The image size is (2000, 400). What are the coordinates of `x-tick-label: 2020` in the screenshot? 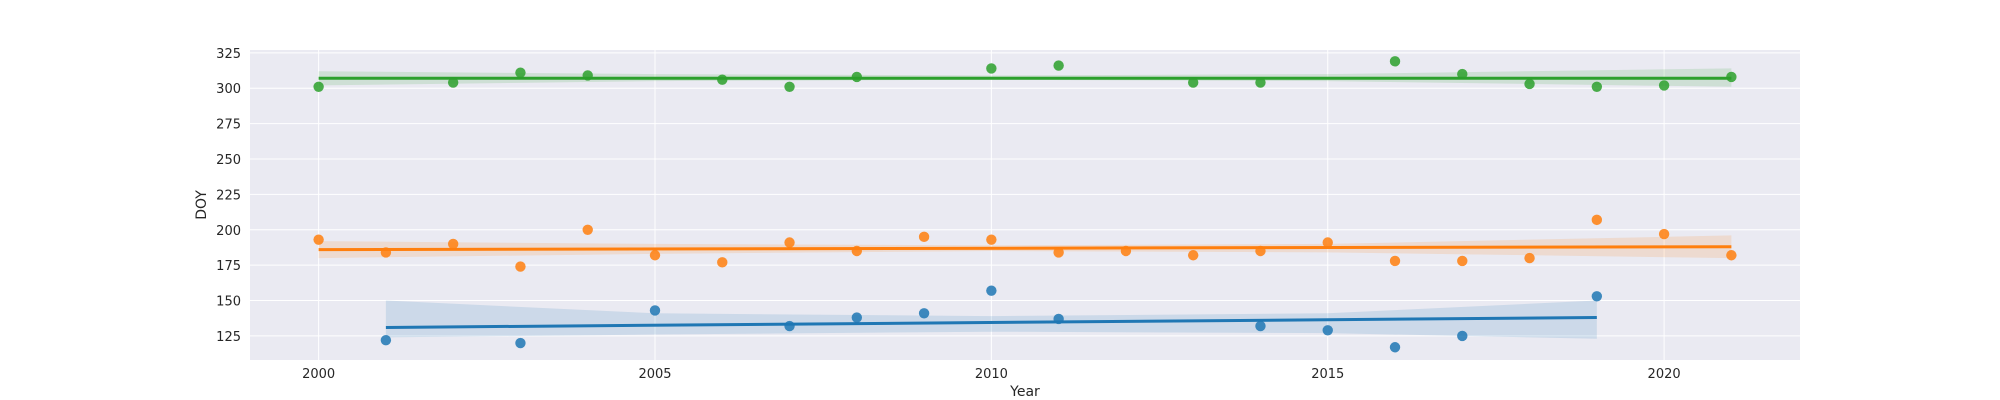 It's located at (1664, 374).